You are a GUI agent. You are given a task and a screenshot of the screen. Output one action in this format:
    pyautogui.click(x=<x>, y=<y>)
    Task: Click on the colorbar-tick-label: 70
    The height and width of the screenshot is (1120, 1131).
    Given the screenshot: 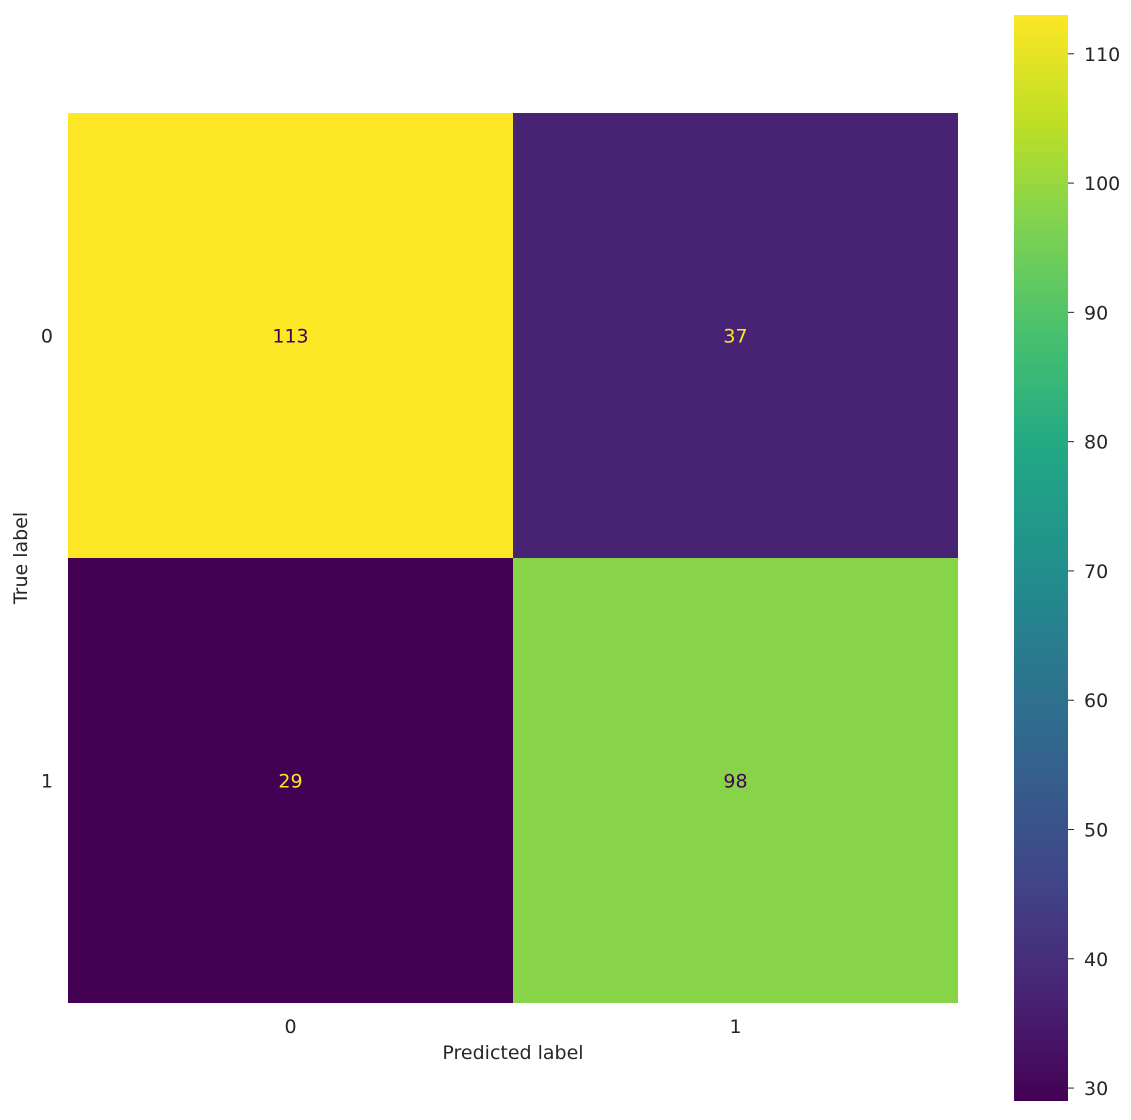 What is the action you would take?
    pyautogui.click(x=1096, y=572)
    